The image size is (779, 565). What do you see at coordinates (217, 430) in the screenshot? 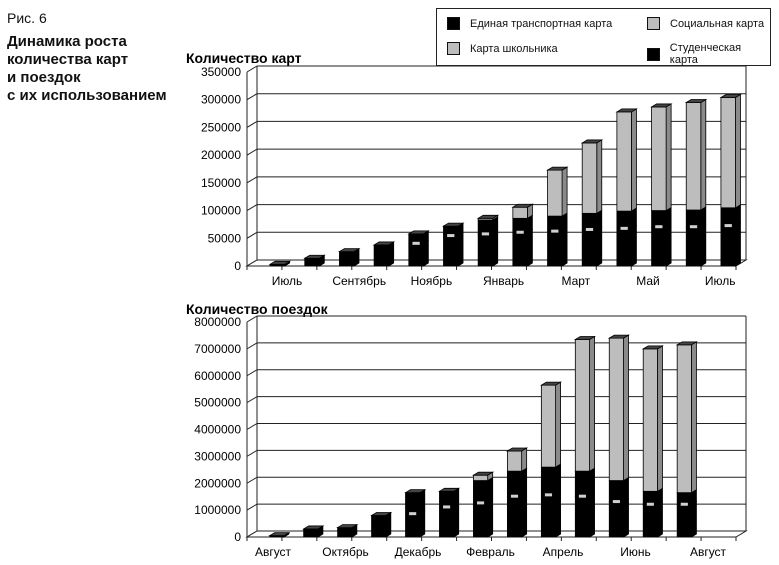
I see `y-tick-label: 4000000` at bounding box center [217, 430].